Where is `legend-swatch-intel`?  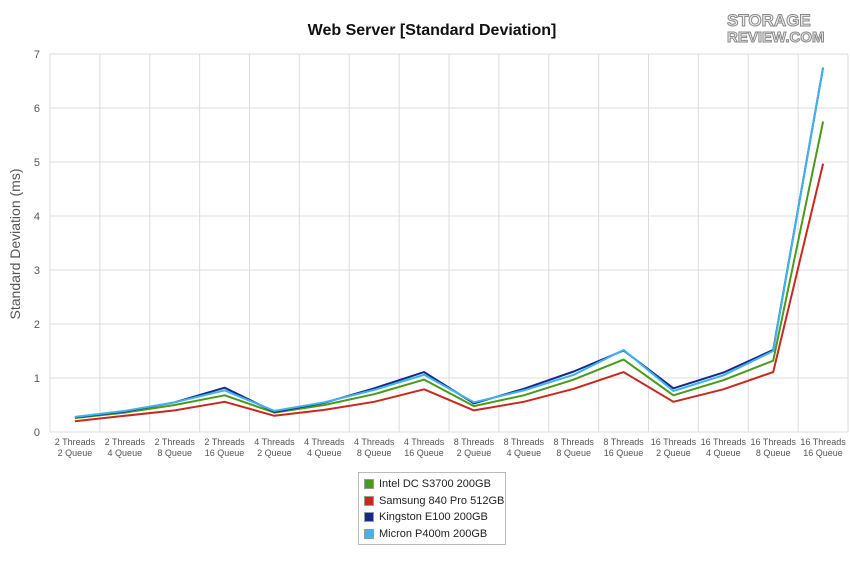 legend-swatch-intel is located at coordinates (369, 484).